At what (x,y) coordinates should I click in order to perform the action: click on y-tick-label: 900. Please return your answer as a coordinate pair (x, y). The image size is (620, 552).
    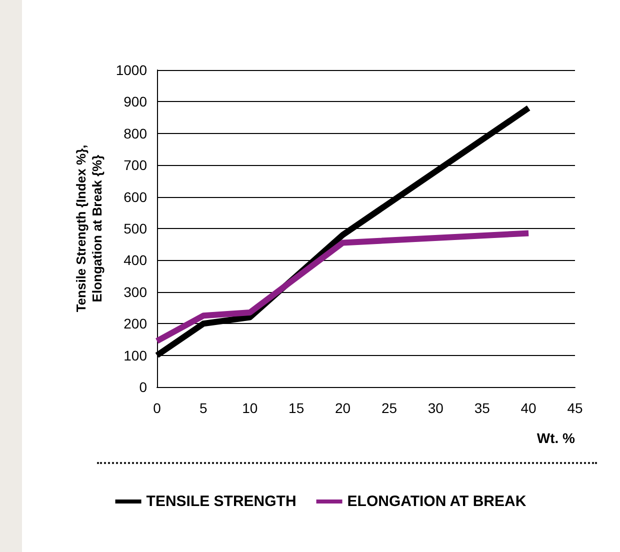
    Looking at the image, I should click on (136, 102).